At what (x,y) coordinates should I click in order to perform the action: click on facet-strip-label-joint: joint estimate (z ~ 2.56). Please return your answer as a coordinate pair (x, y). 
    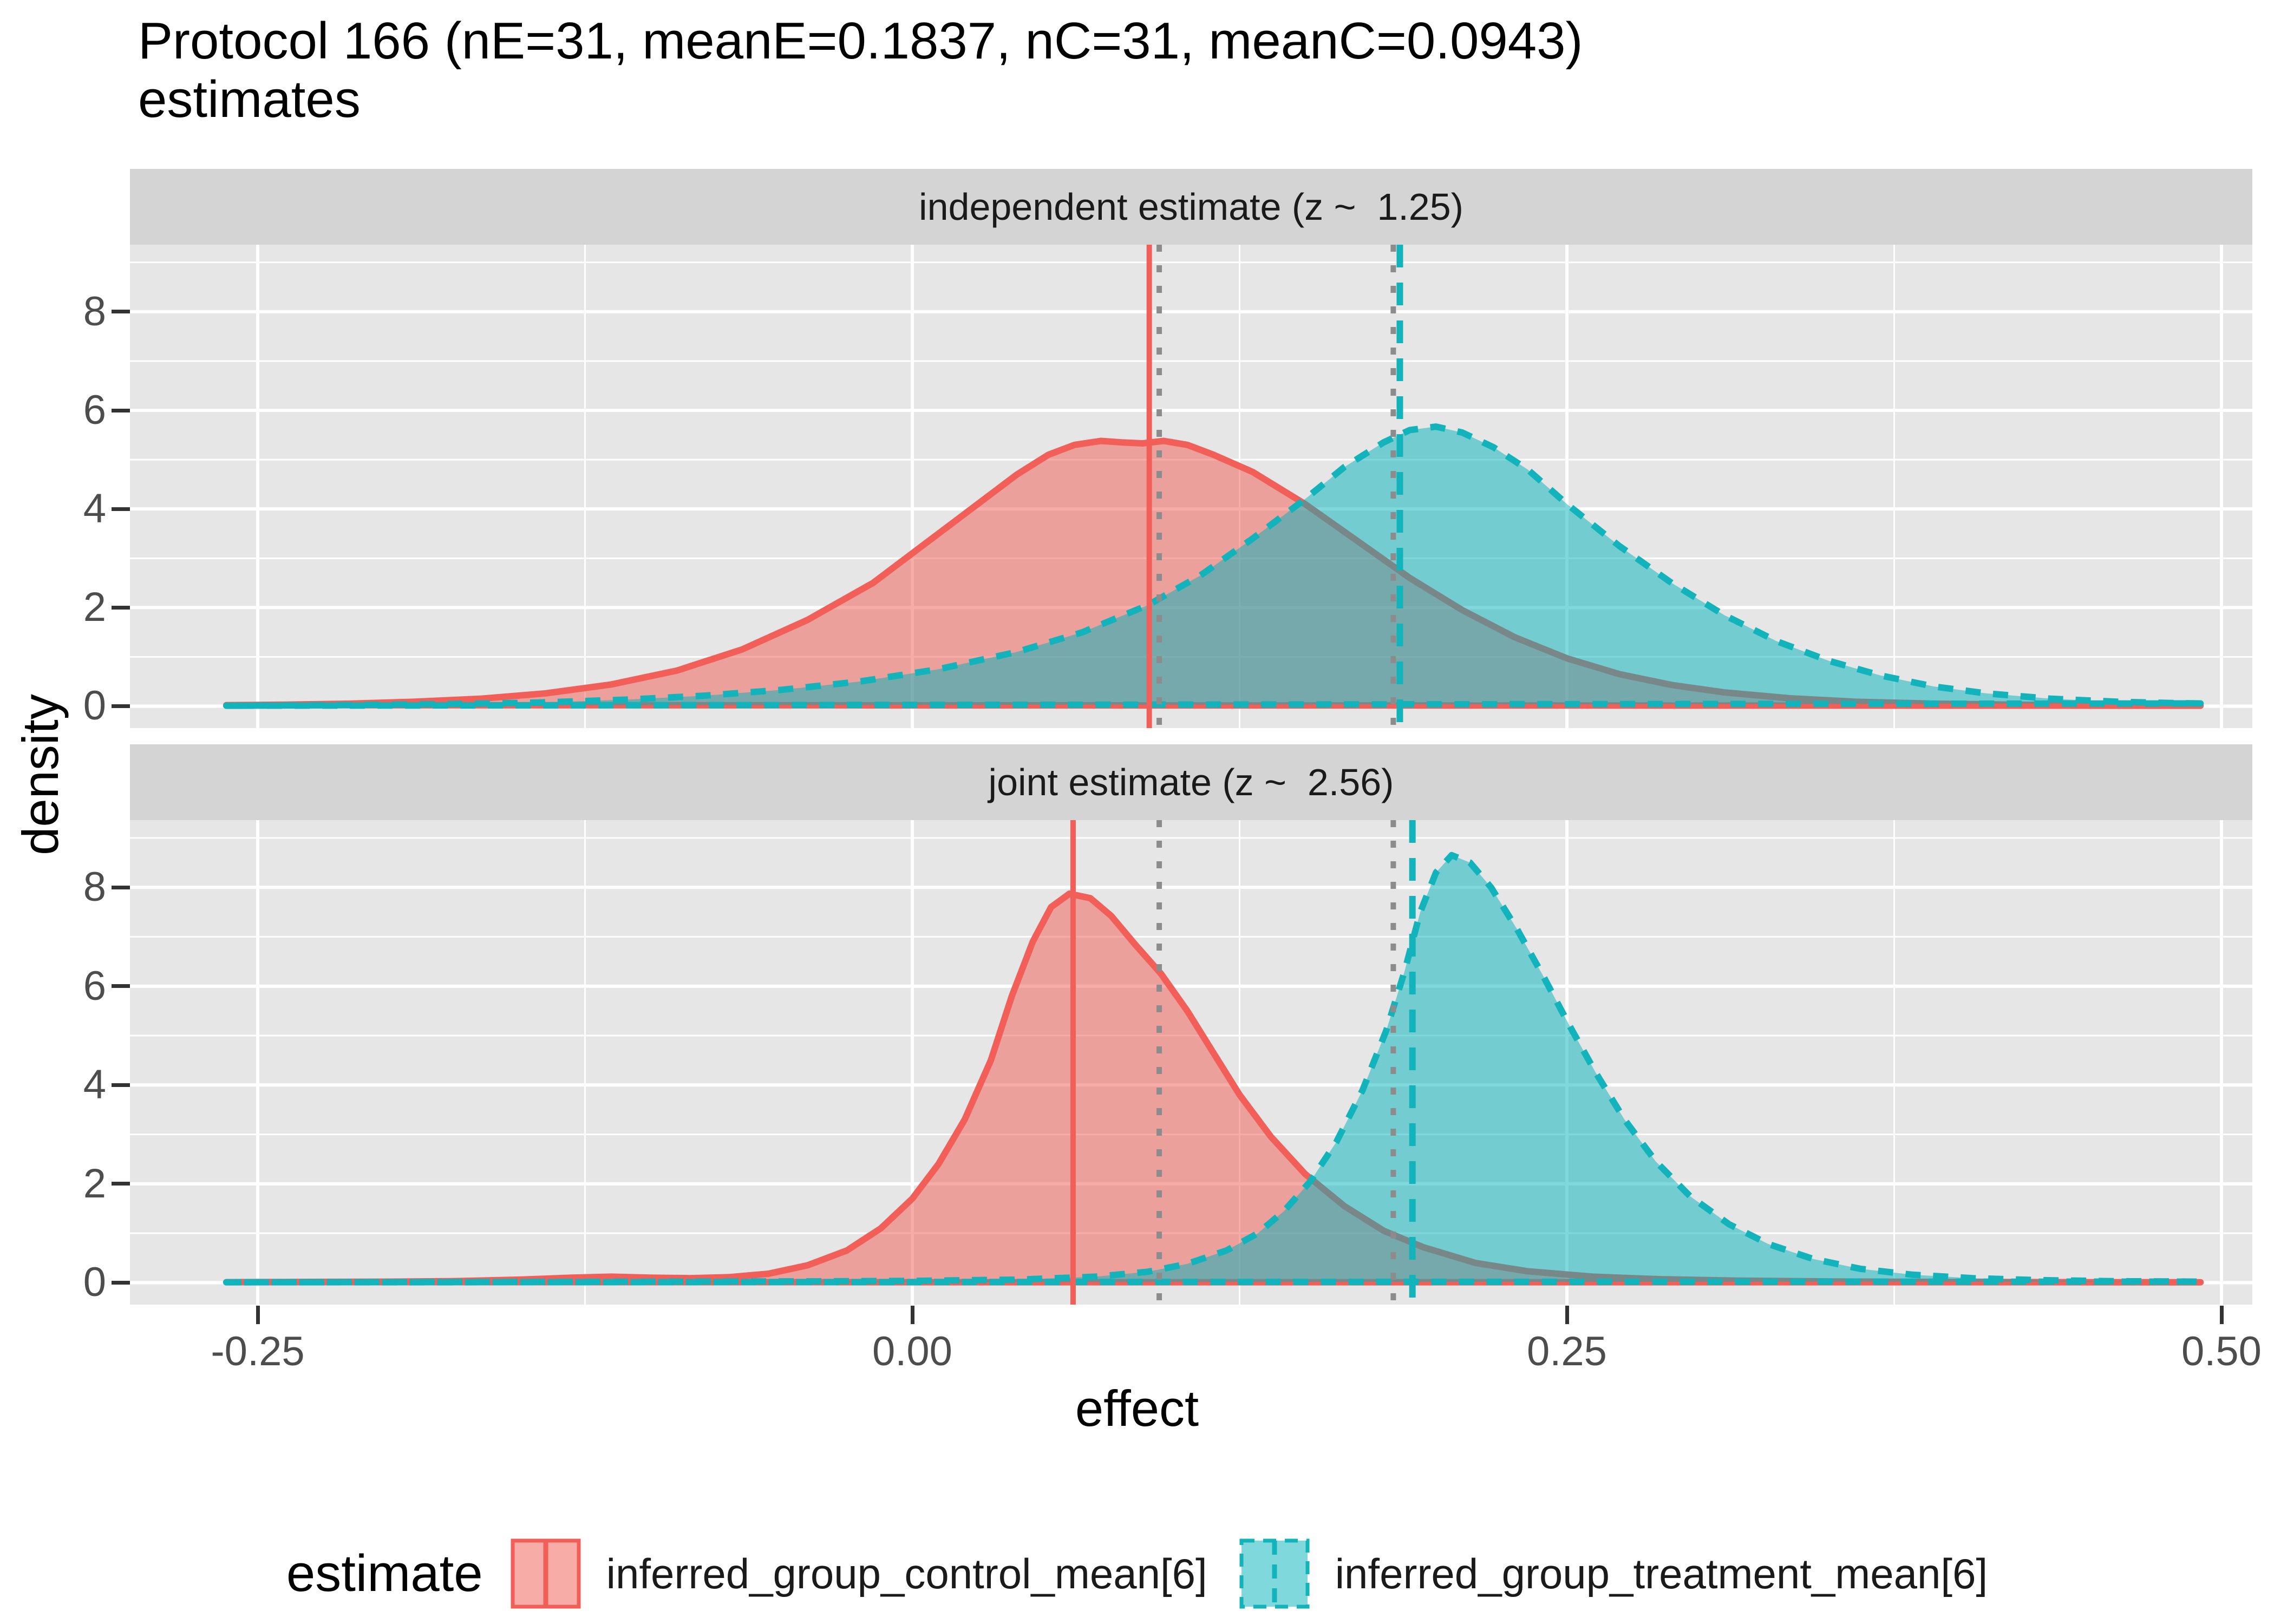
    Looking at the image, I should click on (1191, 782).